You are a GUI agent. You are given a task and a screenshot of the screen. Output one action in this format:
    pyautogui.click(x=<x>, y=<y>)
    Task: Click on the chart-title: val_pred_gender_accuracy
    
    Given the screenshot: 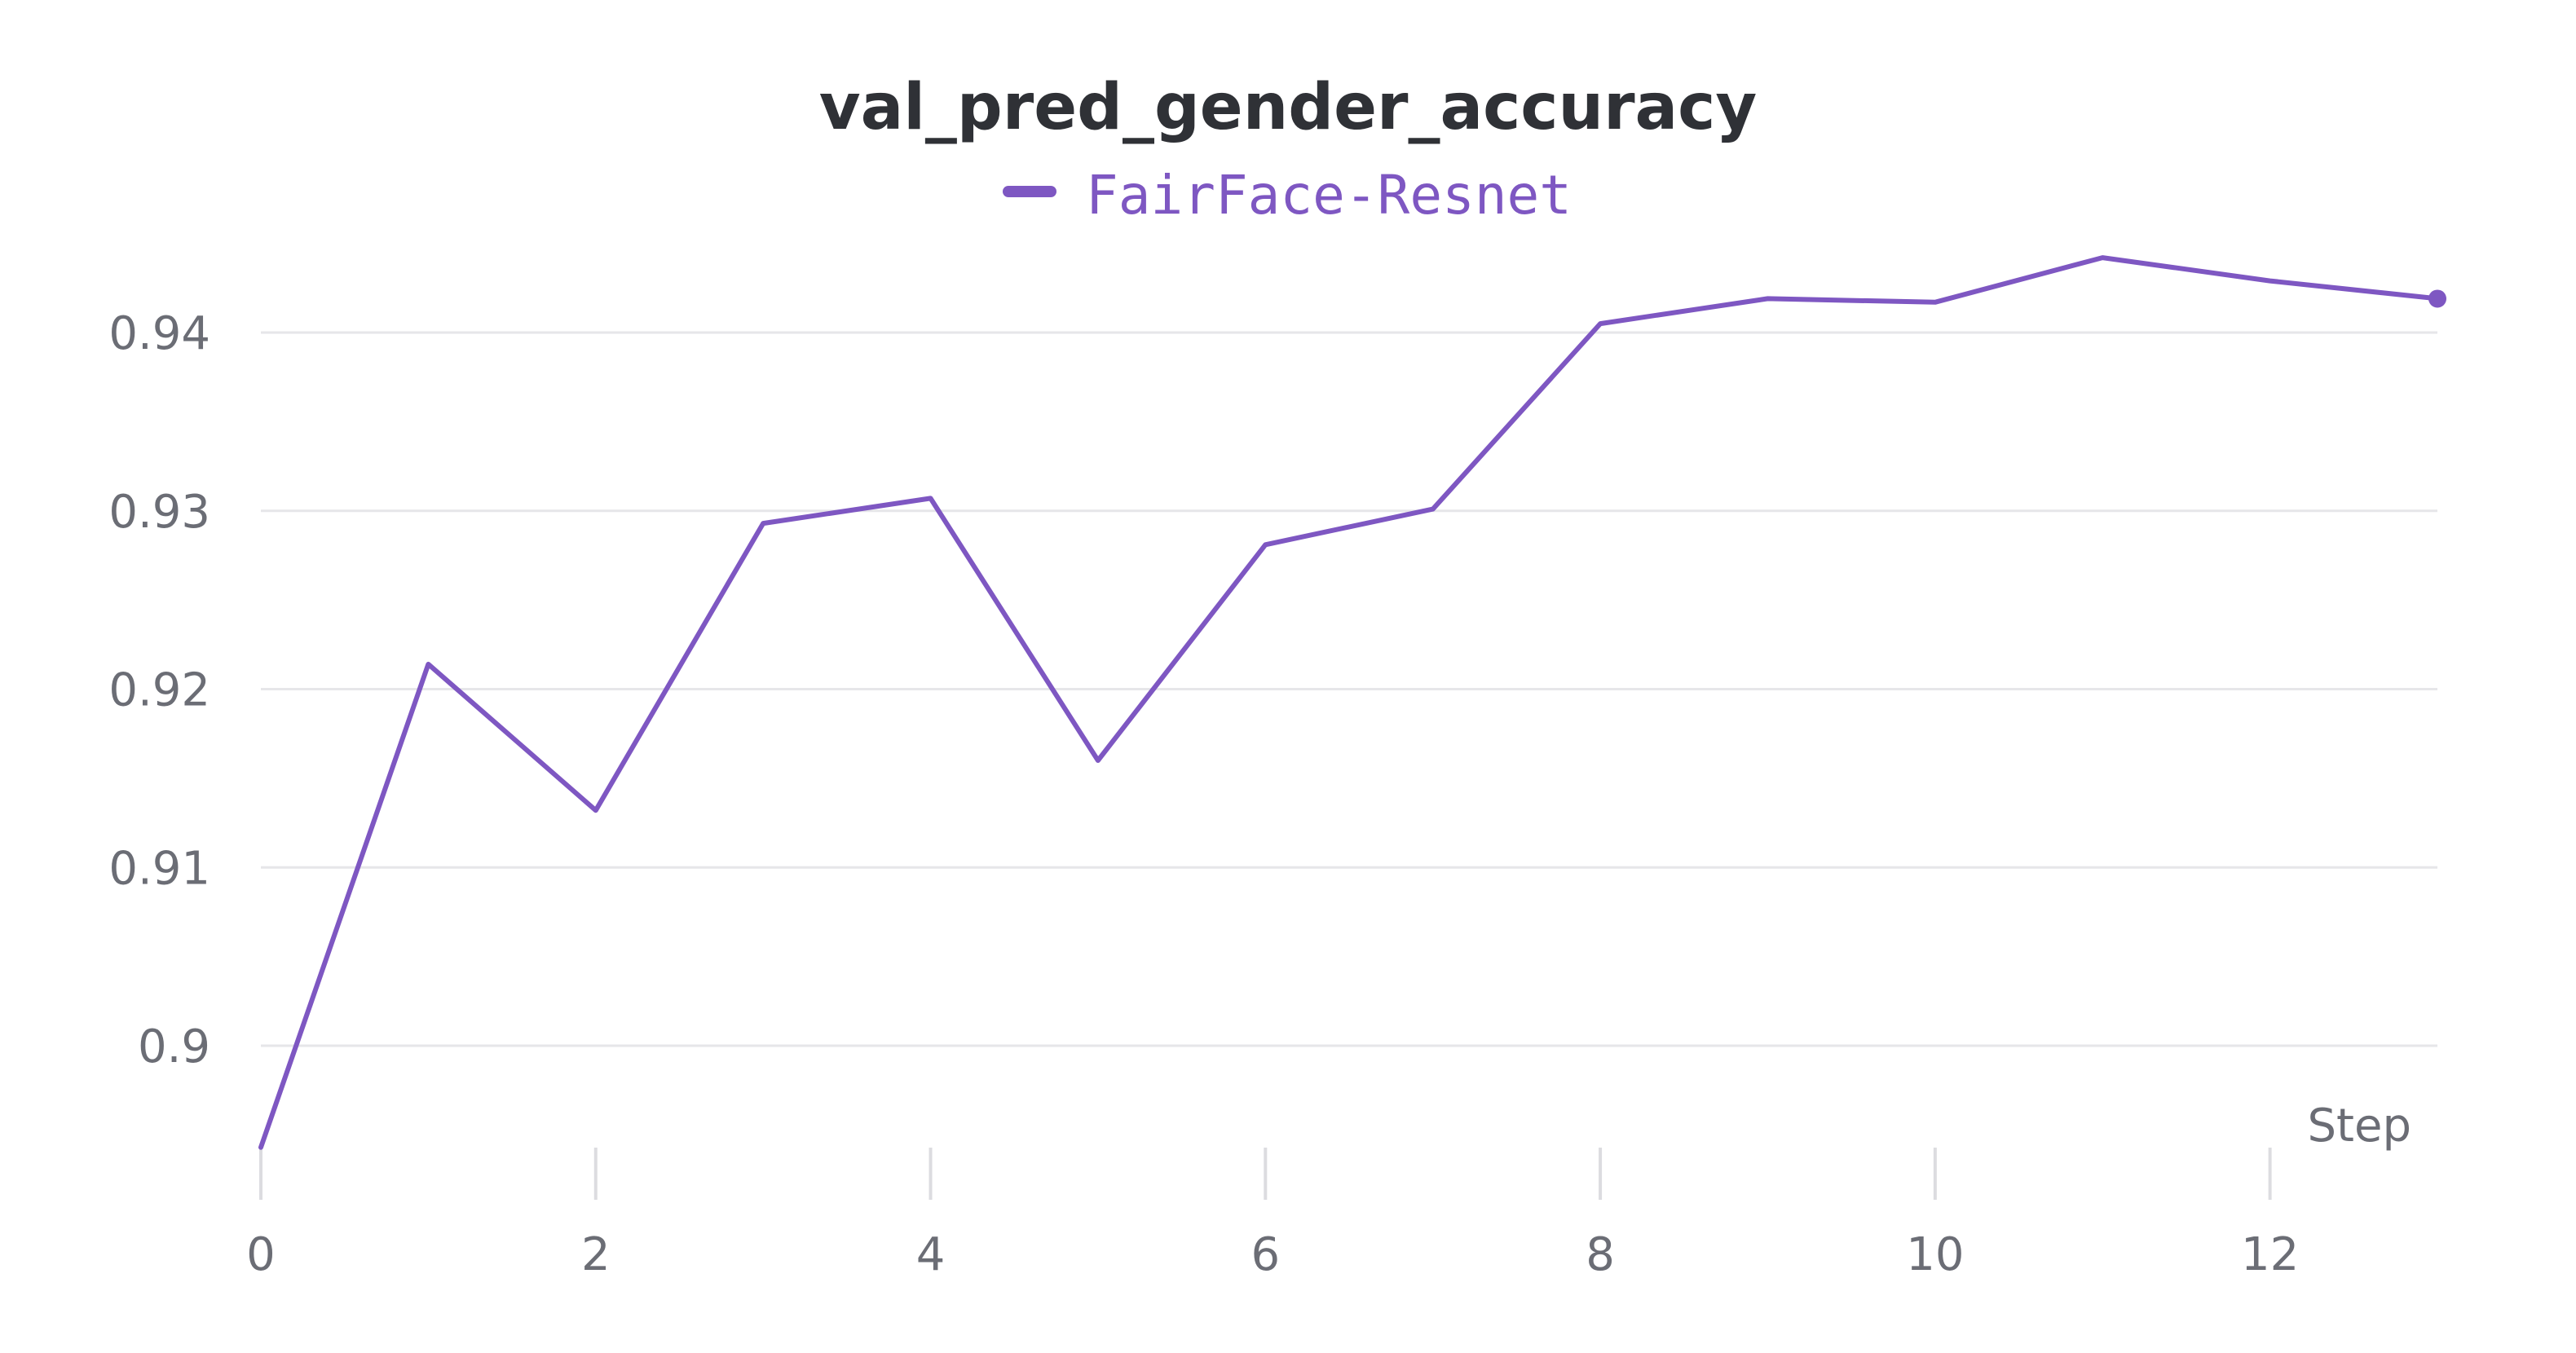 What is the action you would take?
    pyautogui.click(x=1288, y=107)
    